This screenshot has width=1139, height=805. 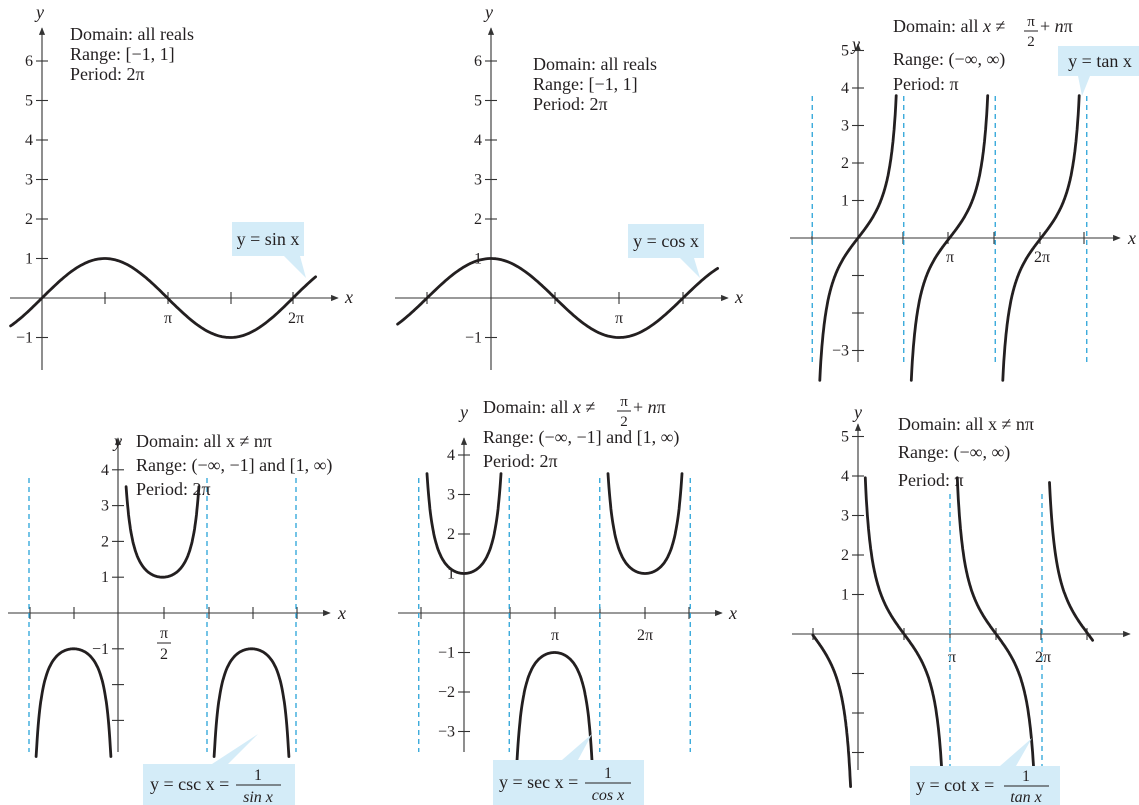 I want to click on sec-curves, so click(x=554, y=627).